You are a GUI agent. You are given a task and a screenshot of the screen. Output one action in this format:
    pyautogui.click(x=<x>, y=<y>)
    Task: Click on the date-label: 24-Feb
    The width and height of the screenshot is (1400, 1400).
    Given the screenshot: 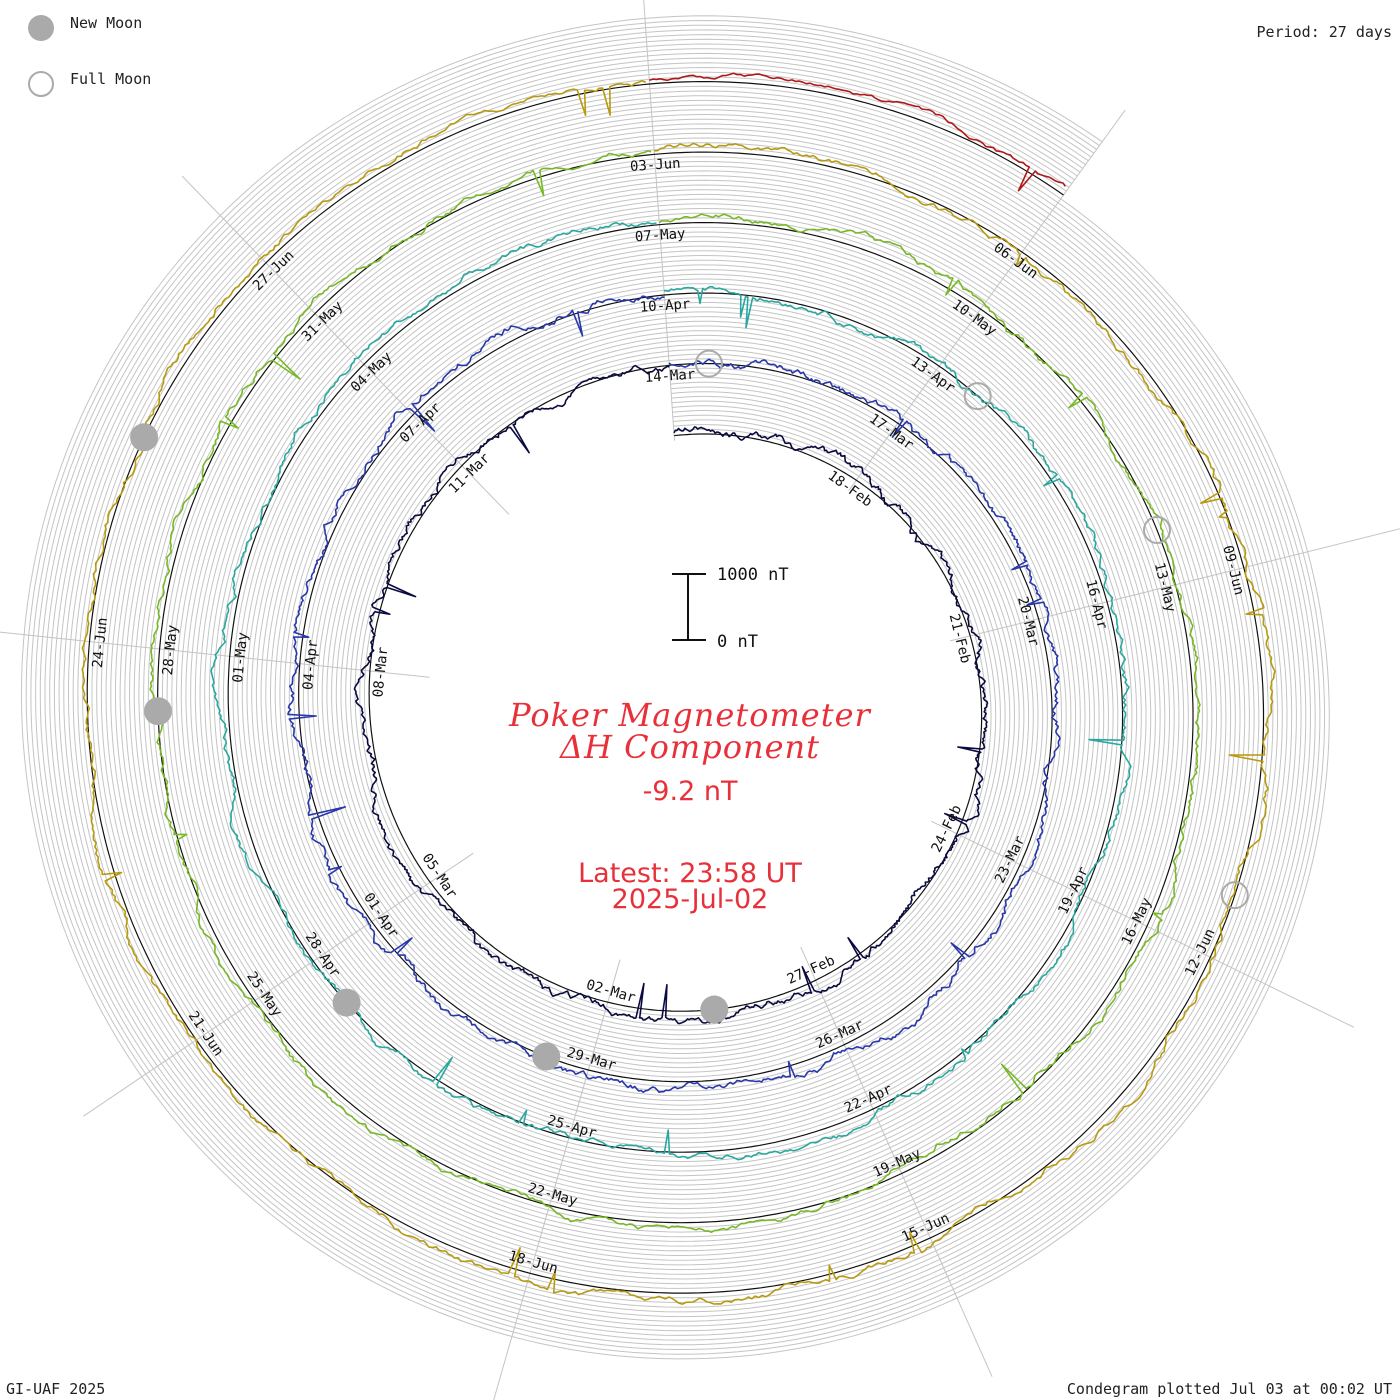 What is the action you would take?
    pyautogui.click(x=947, y=829)
    